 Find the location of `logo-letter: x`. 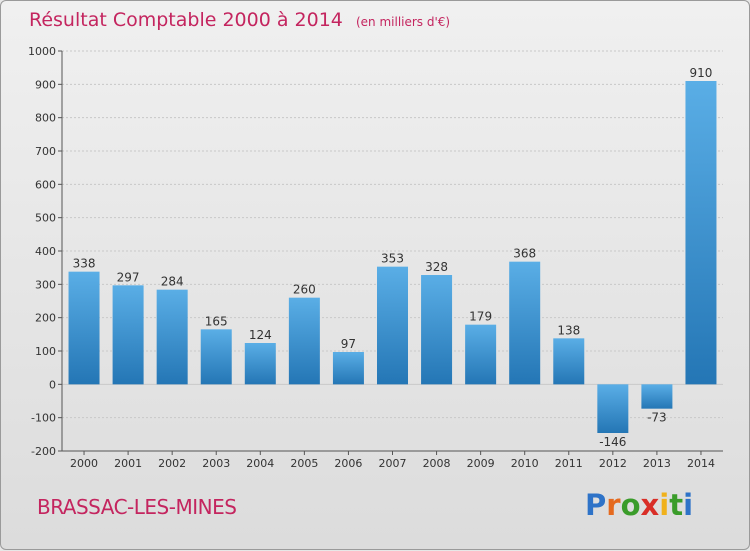

logo-letter: x is located at coordinates (650, 505).